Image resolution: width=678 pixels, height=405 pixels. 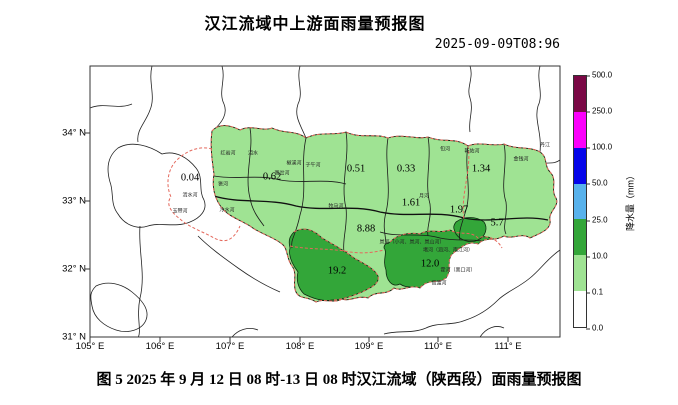 What do you see at coordinates (497, 44) in the screenshot?
I see `forecast-timestamp: 2025-09-09T08:96` at bounding box center [497, 44].